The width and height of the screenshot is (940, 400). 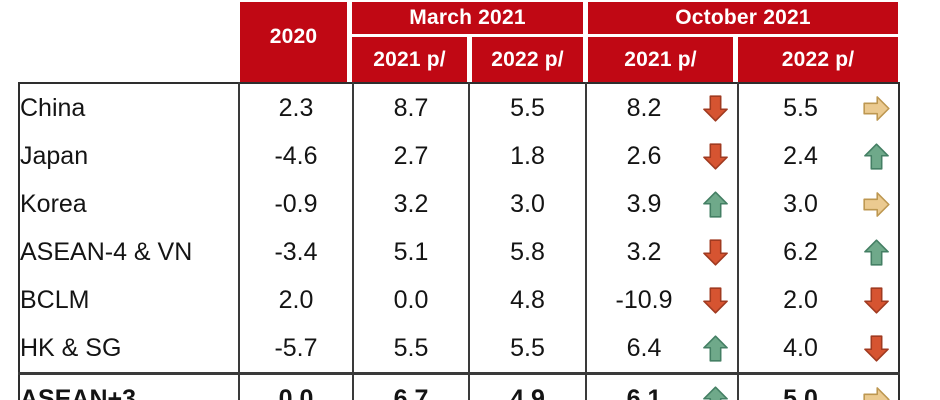 I want to click on value-oct-2022: 3.0, so click(x=800, y=203).